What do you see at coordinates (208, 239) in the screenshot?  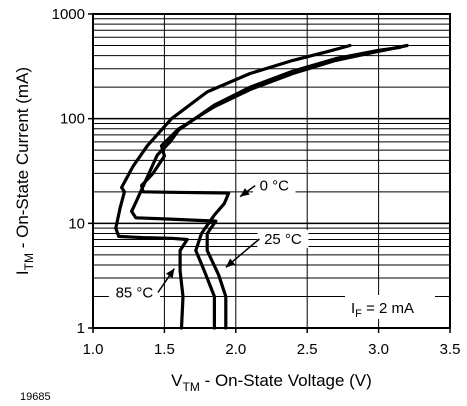 I see `annotations: 0 °C 25 °C 85 °C` at bounding box center [208, 239].